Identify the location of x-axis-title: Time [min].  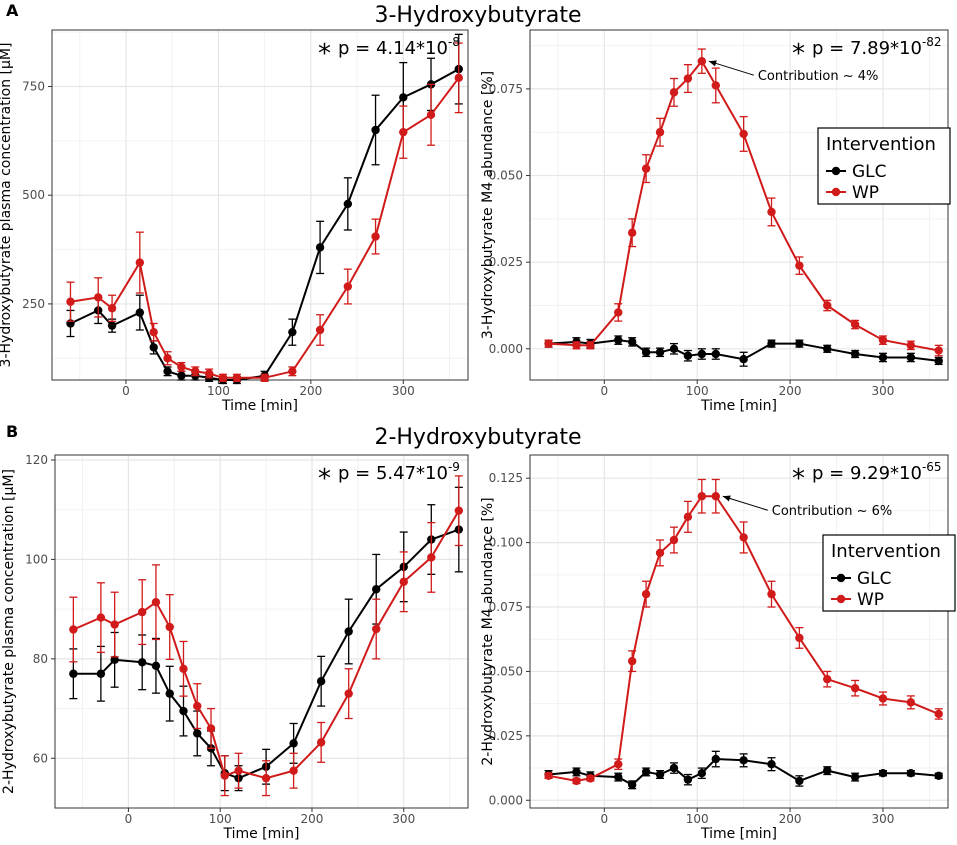
(259, 406).